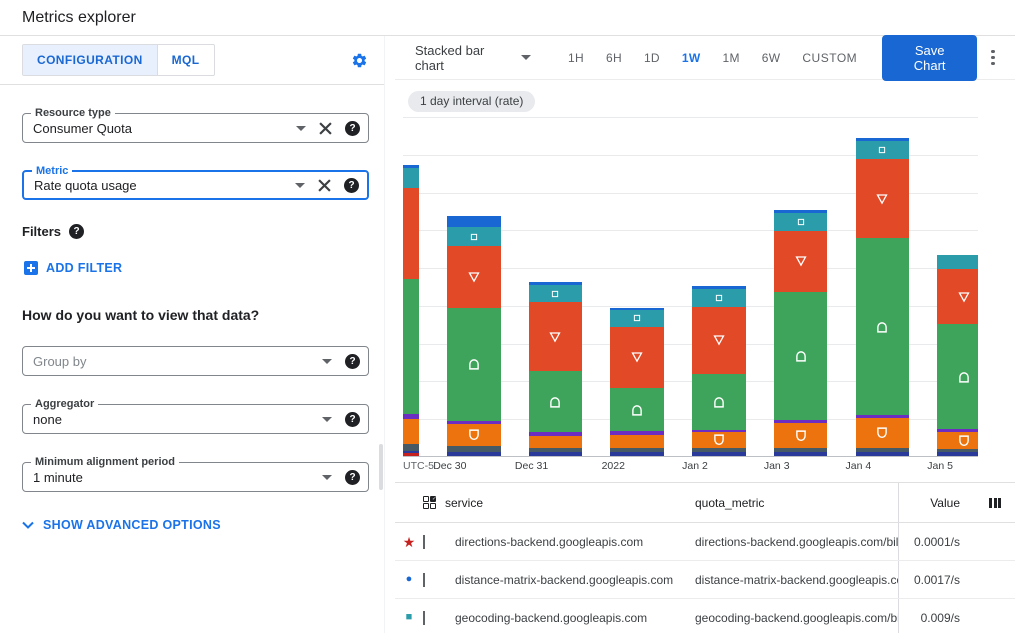 This screenshot has width=1015, height=633. What do you see at coordinates (551, 617) in the screenshot?
I see `service-cell: geocoding-backend.googleapis.com` at bounding box center [551, 617].